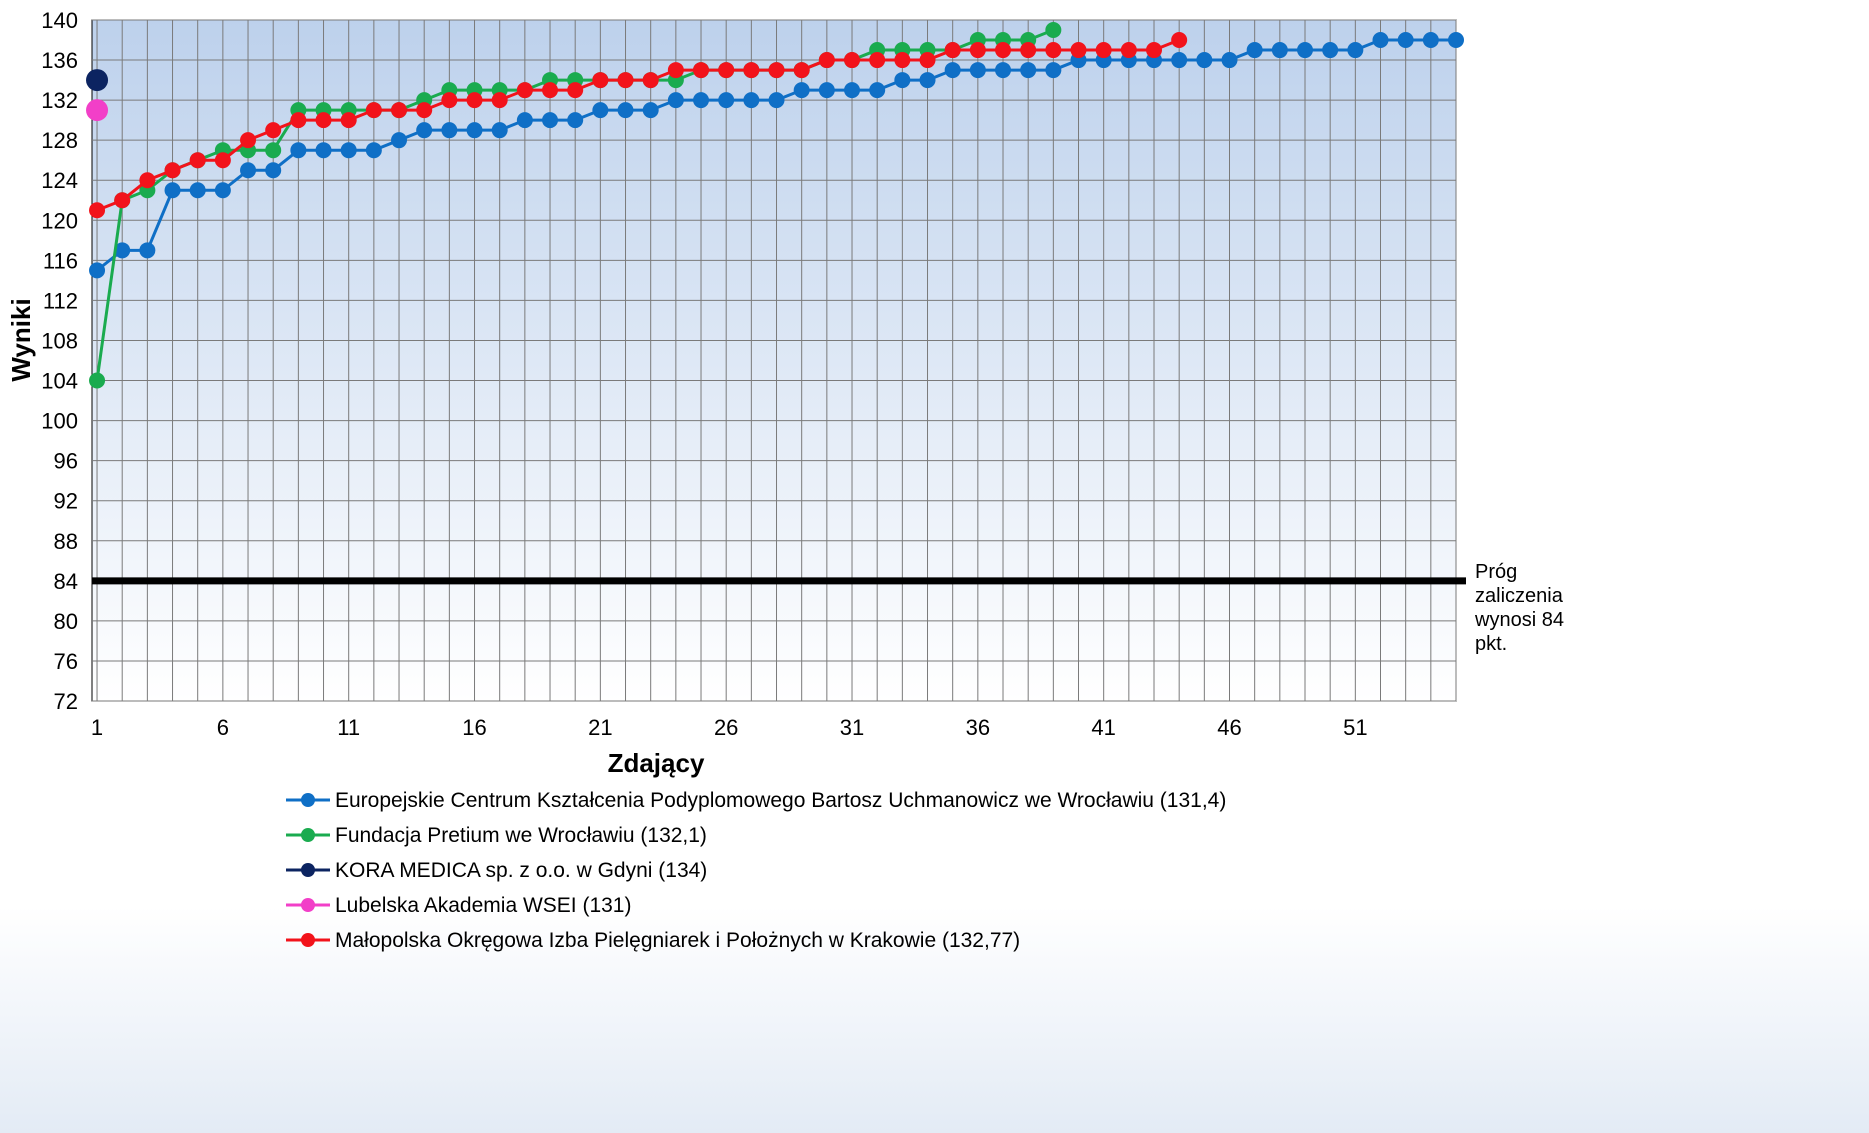  Describe the element at coordinates (66, 621) in the screenshot. I see `y-tick-label: 80` at that location.